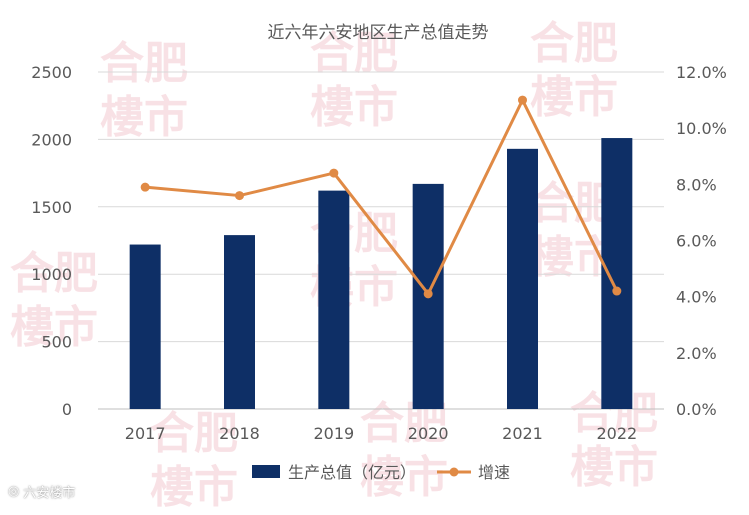 Image resolution: width=749 pixels, height=515 pixels. I want to click on y-right-tick-label: 0.0%, so click(696, 409).